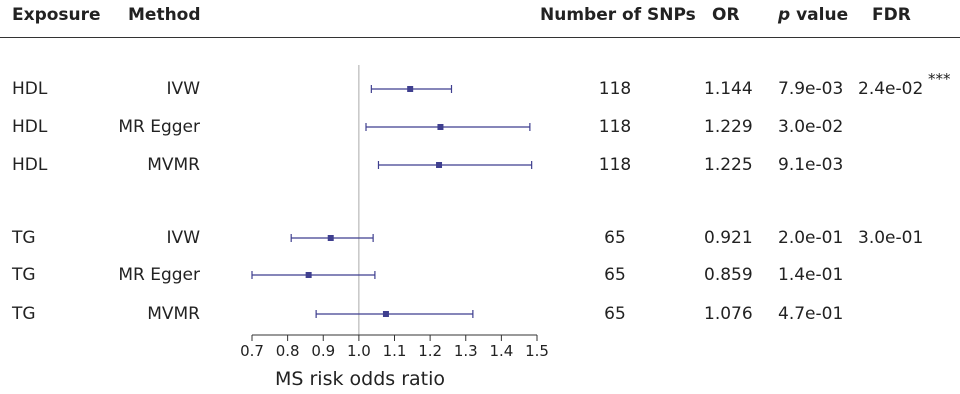 Image resolution: width=960 pixels, height=394 pixels. I want to click on x-tick-label: 1.0, so click(359, 351).